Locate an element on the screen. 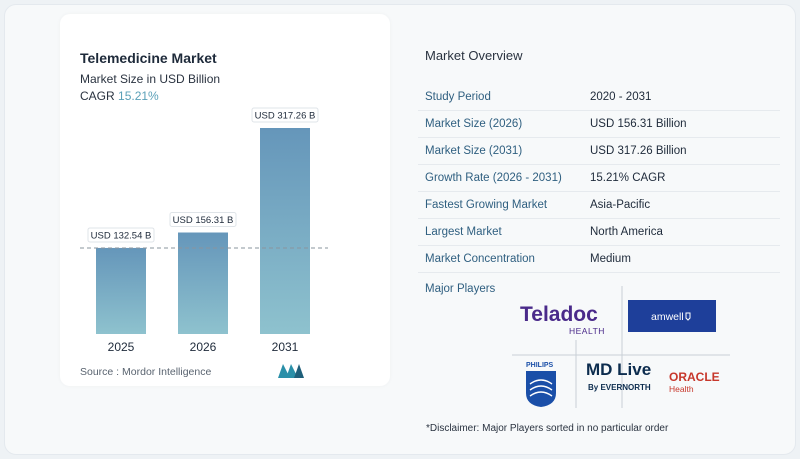  bar-2025 is located at coordinates (121, 290).